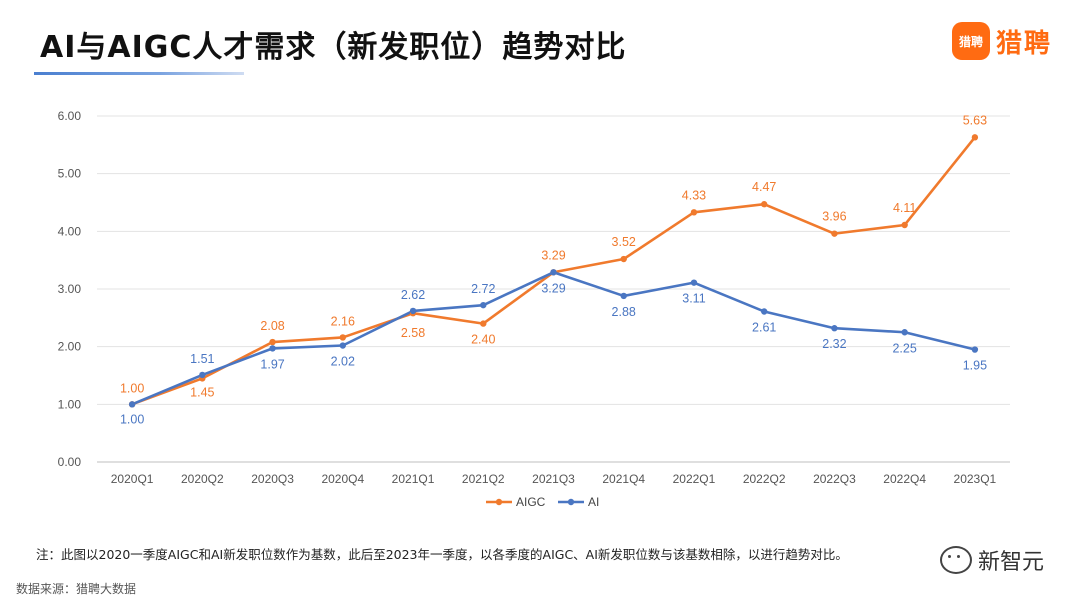  What do you see at coordinates (272, 364) in the screenshot?
I see `data-label-ai: 1.97` at bounding box center [272, 364].